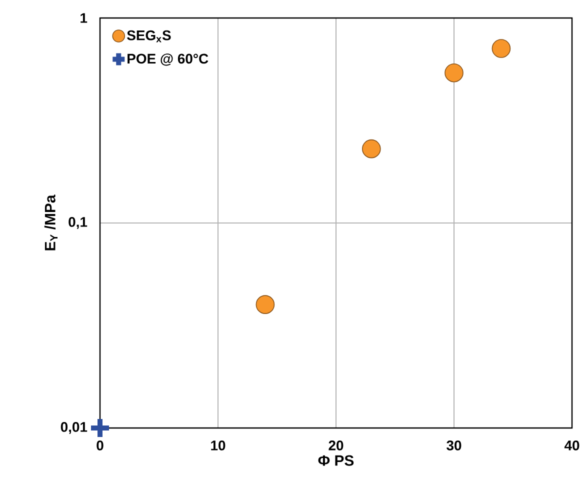 The height and width of the screenshot is (504, 586). I want to click on x-tick-label: 10, so click(218, 445).